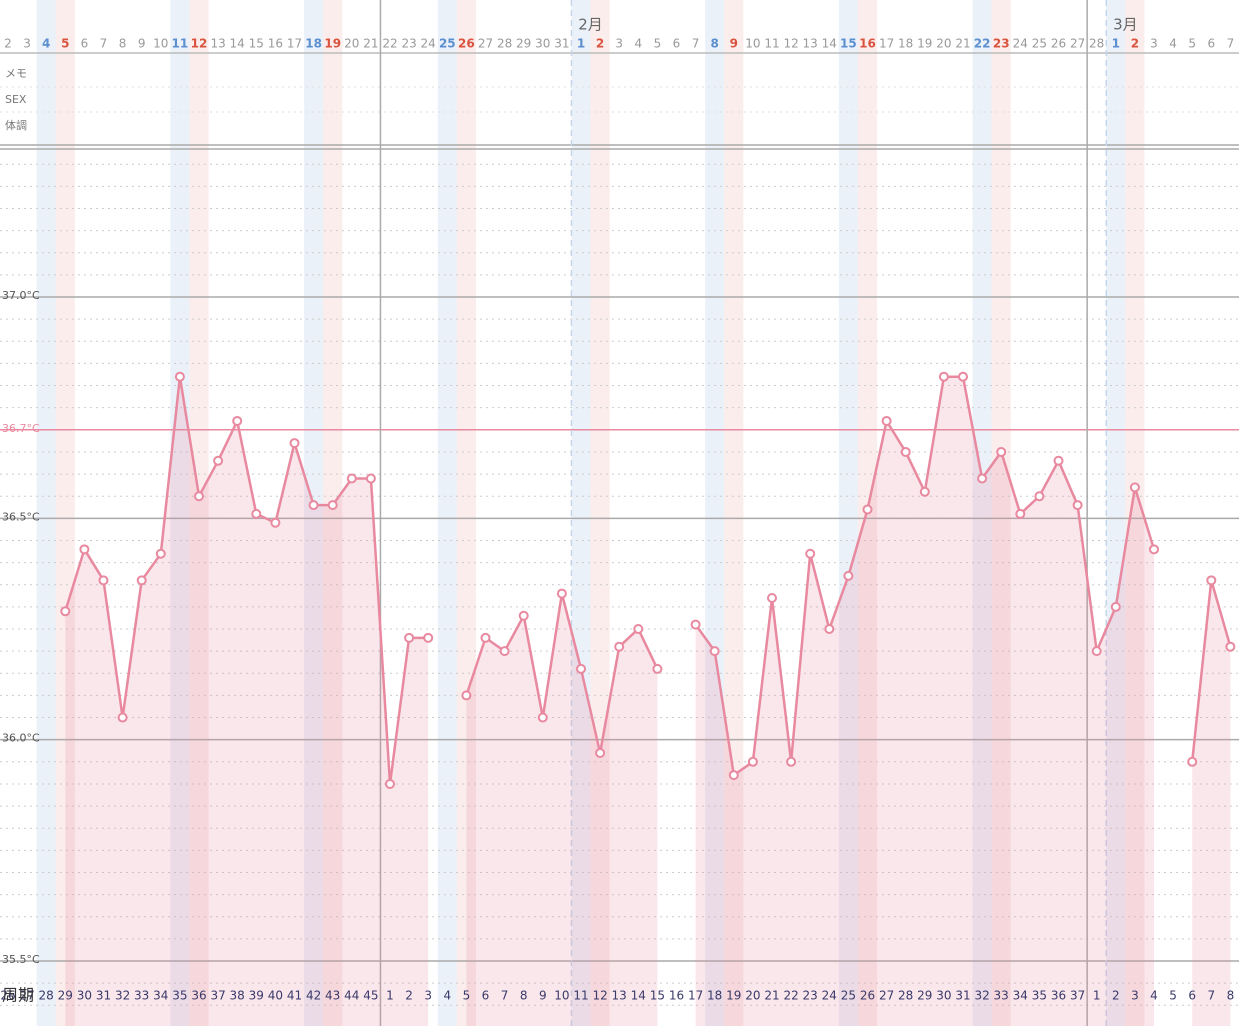 This screenshot has width=1239, height=1026. What do you see at coordinates (1096, 44) in the screenshot?
I see `date-label: 28` at bounding box center [1096, 44].